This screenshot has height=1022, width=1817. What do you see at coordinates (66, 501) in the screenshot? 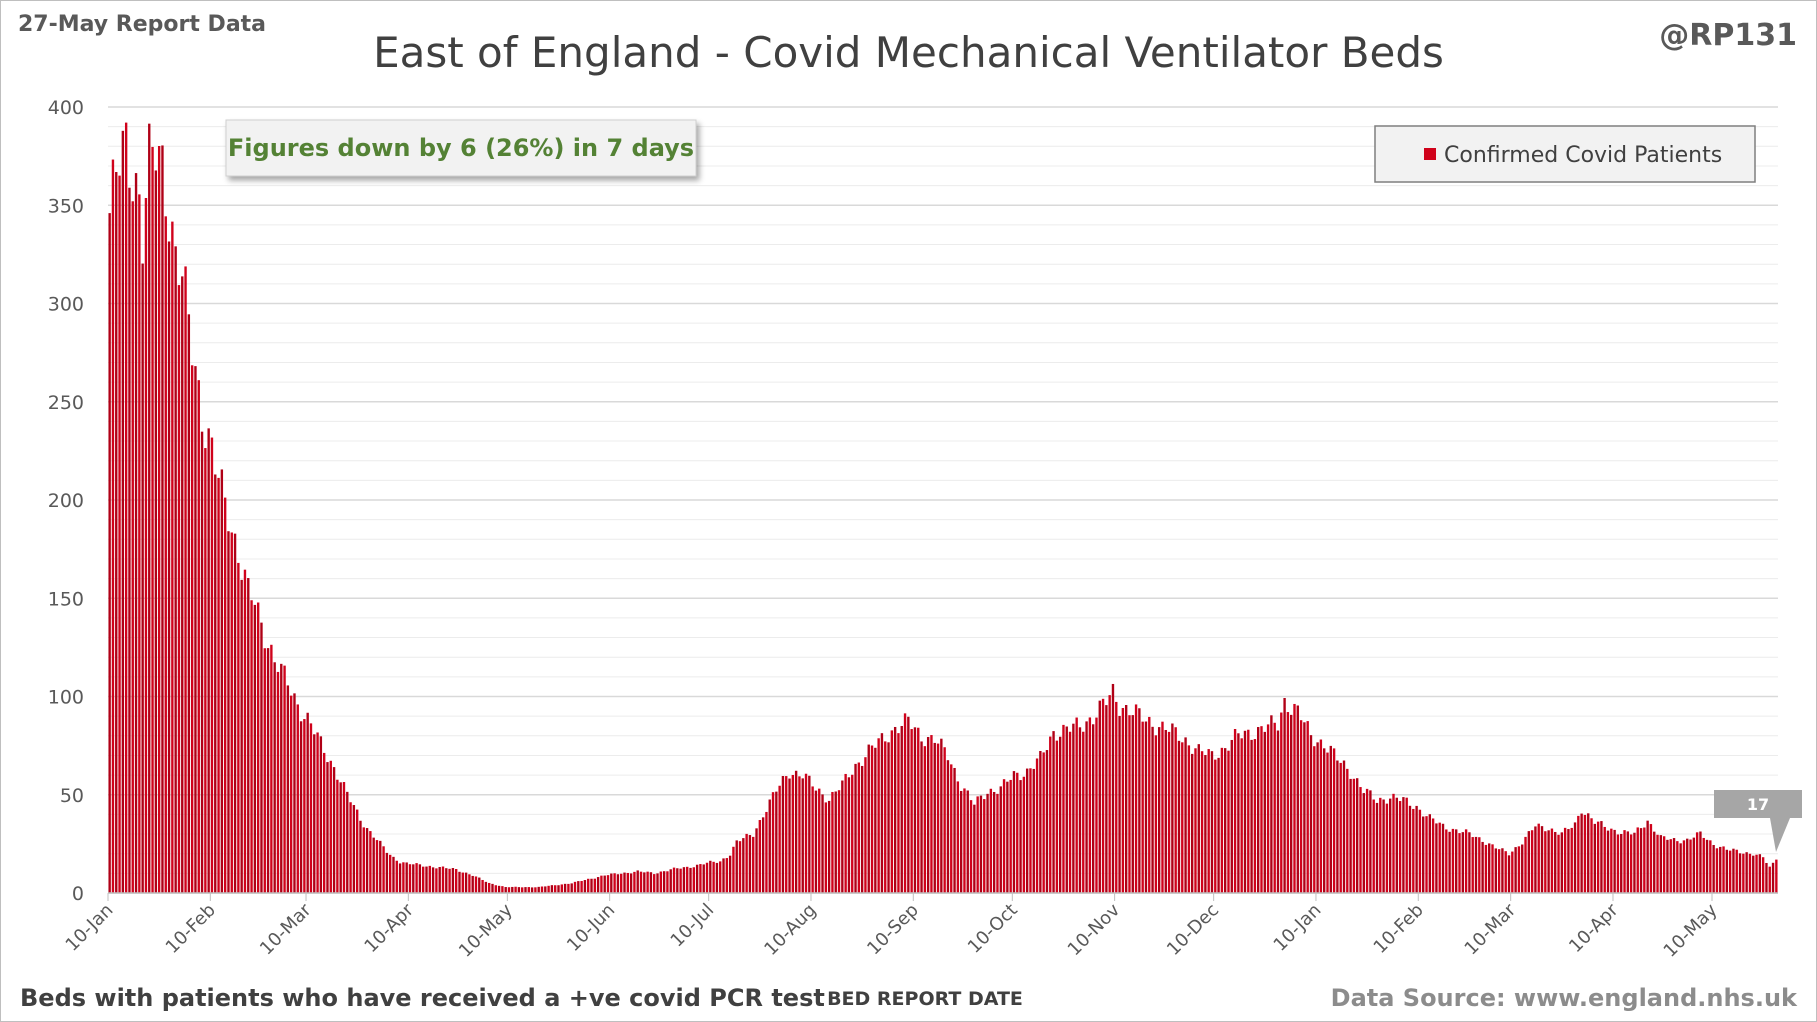
I see `y-tick-label: 200` at bounding box center [66, 501].